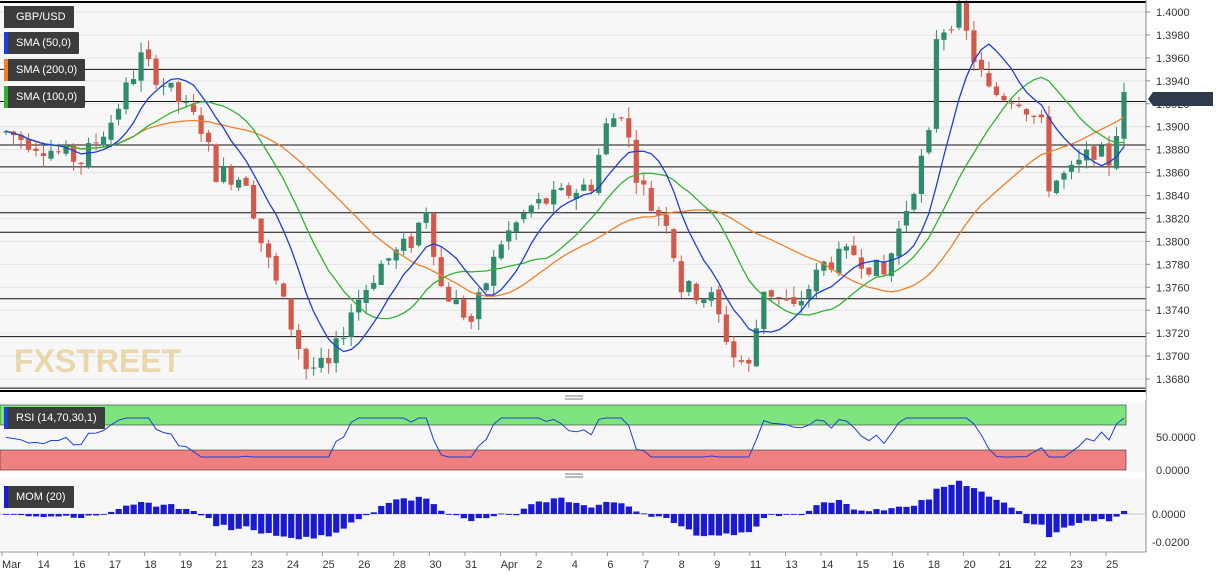  I want to click on sma-200-label: SMA (200,0), so click(45, 70).